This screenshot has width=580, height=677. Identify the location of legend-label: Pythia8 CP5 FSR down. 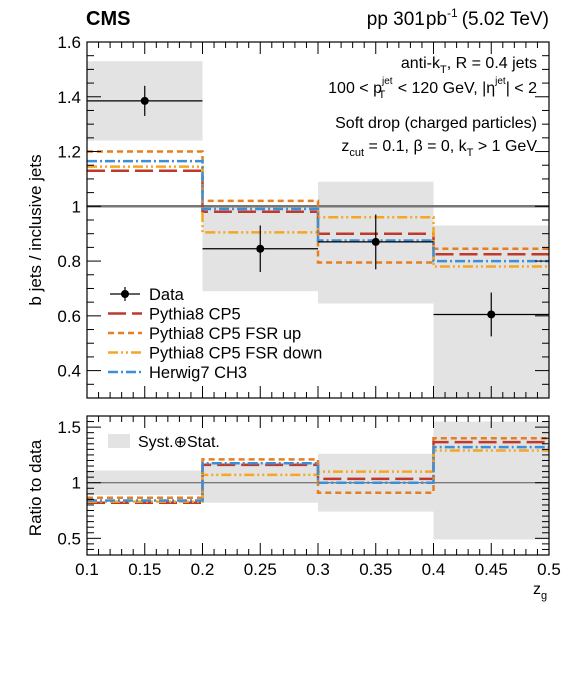
(235, 354).